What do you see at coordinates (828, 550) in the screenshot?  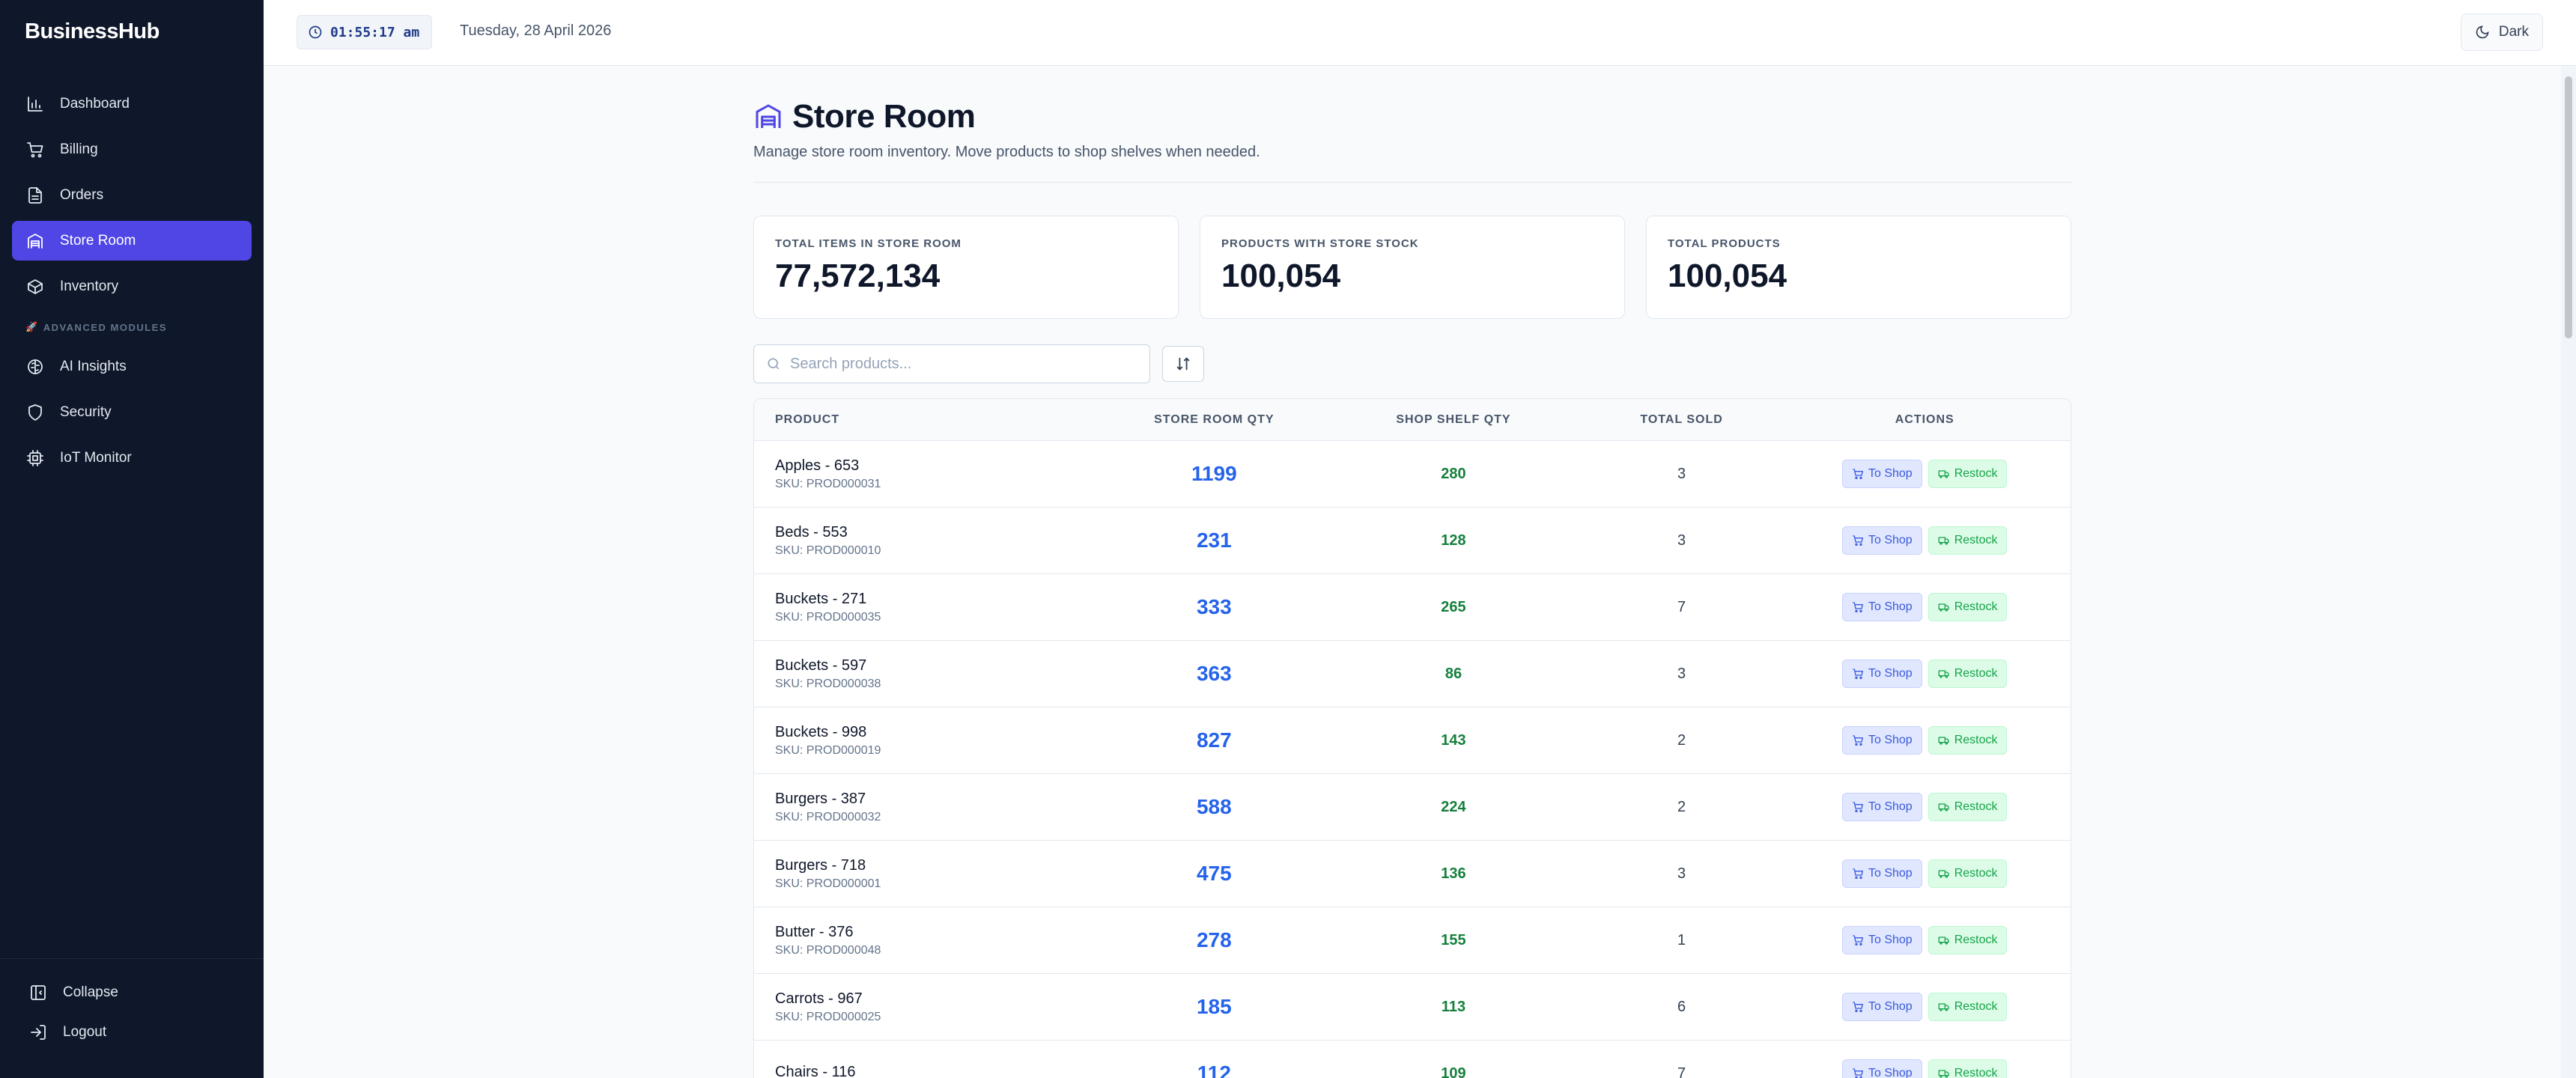 I see `product-sku: SKU: PROD000010` at bounding box center [828, 550].